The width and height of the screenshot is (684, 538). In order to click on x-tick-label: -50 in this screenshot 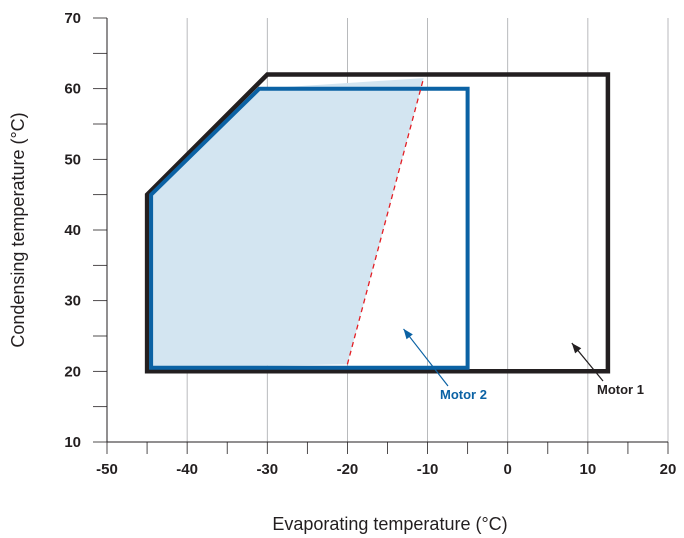, I will do `click(107, 469)`.